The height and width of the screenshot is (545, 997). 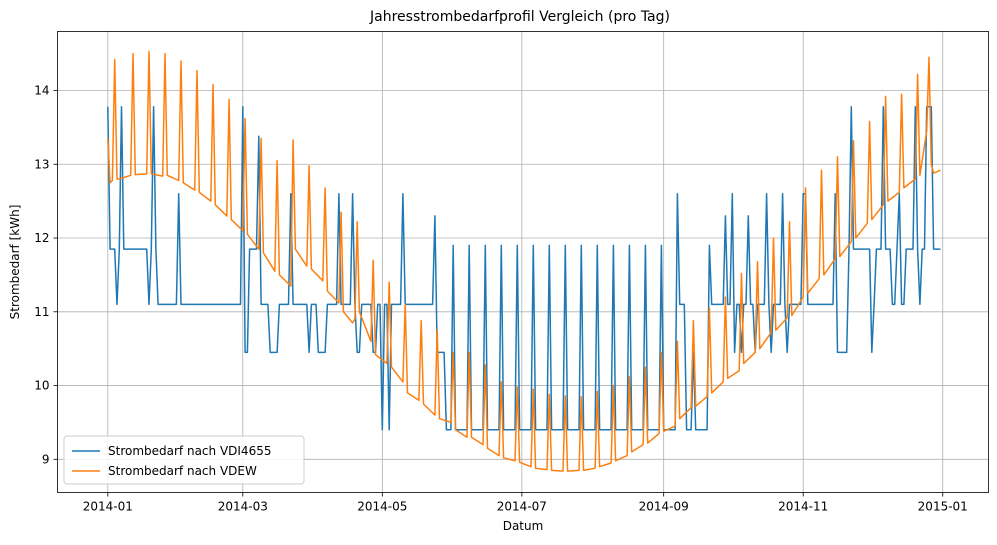 I want to click on x-tick-label: 2014-07, so click(x=522, y=507).